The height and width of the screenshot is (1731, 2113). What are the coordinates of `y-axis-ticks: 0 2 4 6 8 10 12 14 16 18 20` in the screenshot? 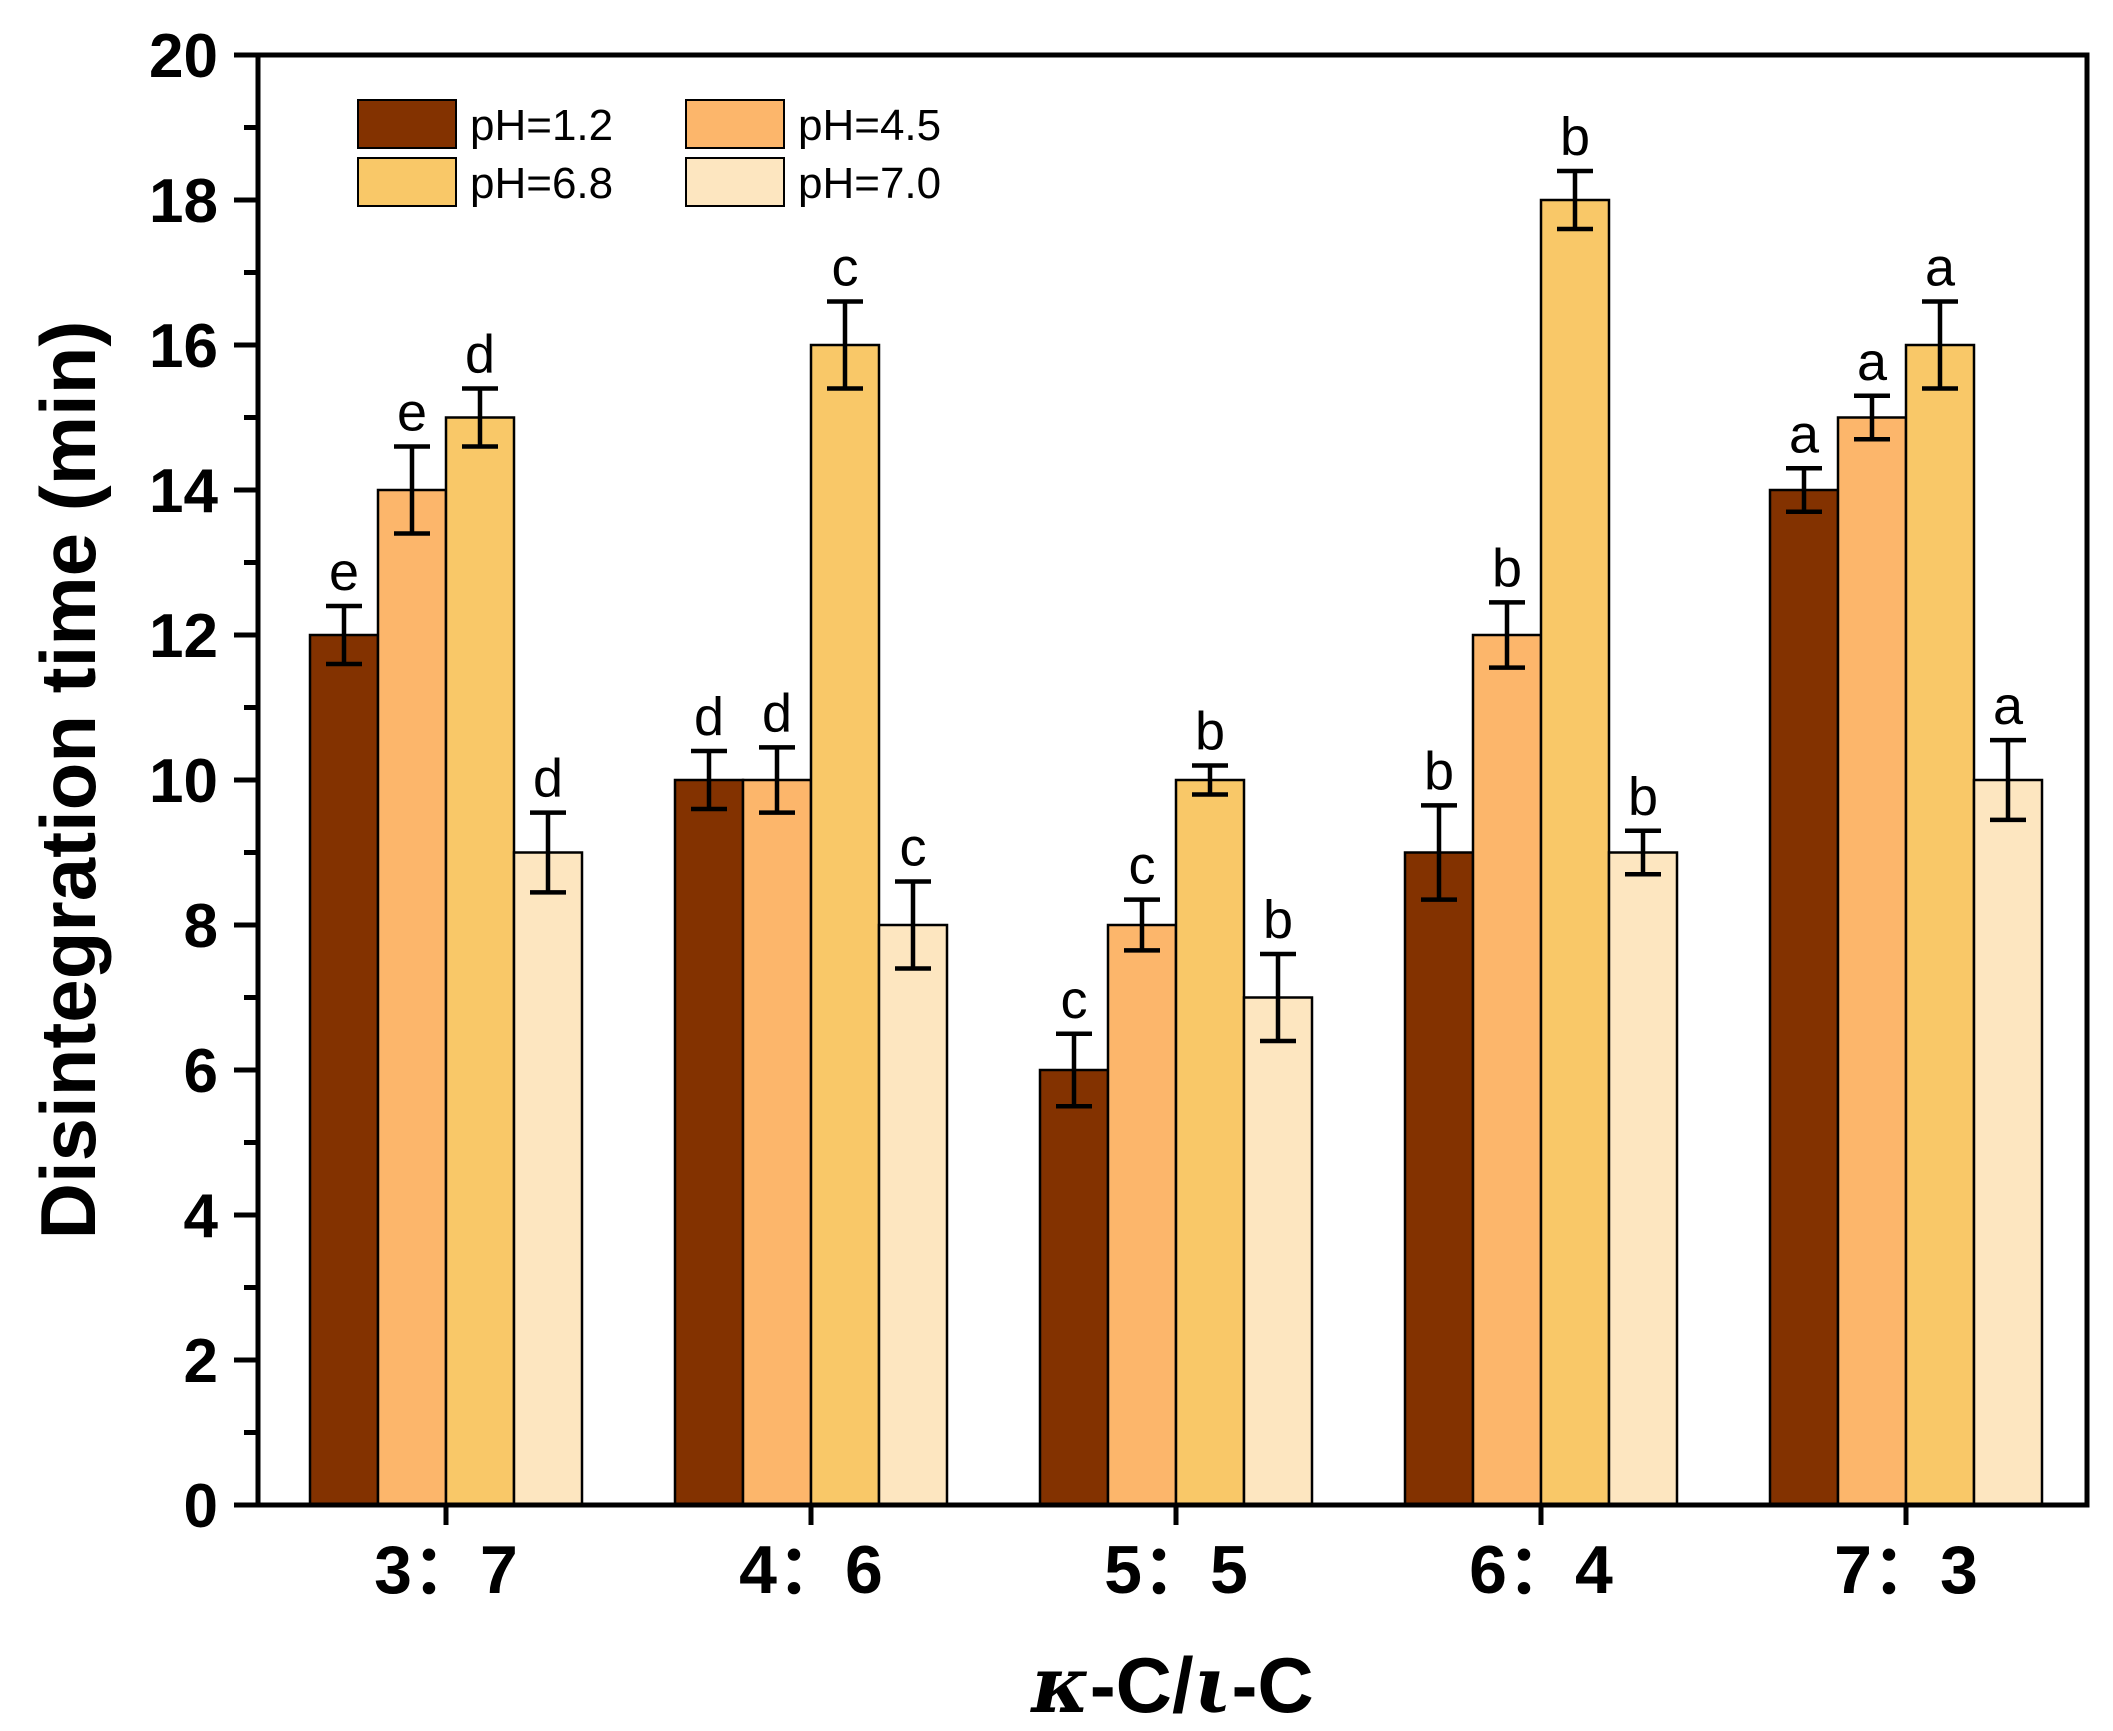 It's located at (203, 781).